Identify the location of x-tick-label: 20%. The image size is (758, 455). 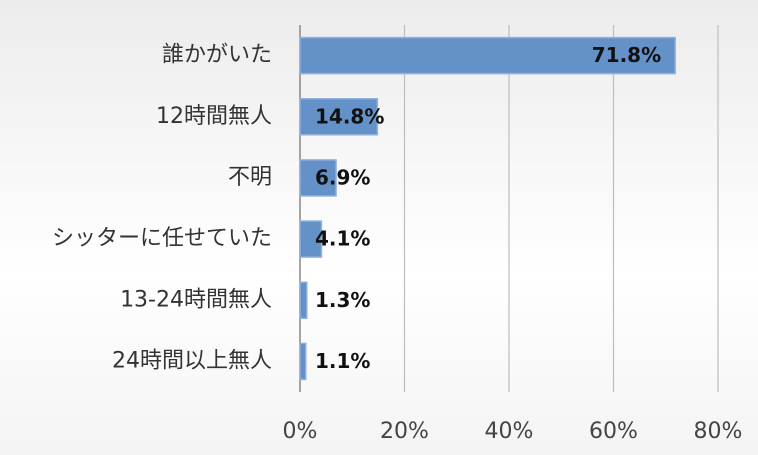
(404, 431).